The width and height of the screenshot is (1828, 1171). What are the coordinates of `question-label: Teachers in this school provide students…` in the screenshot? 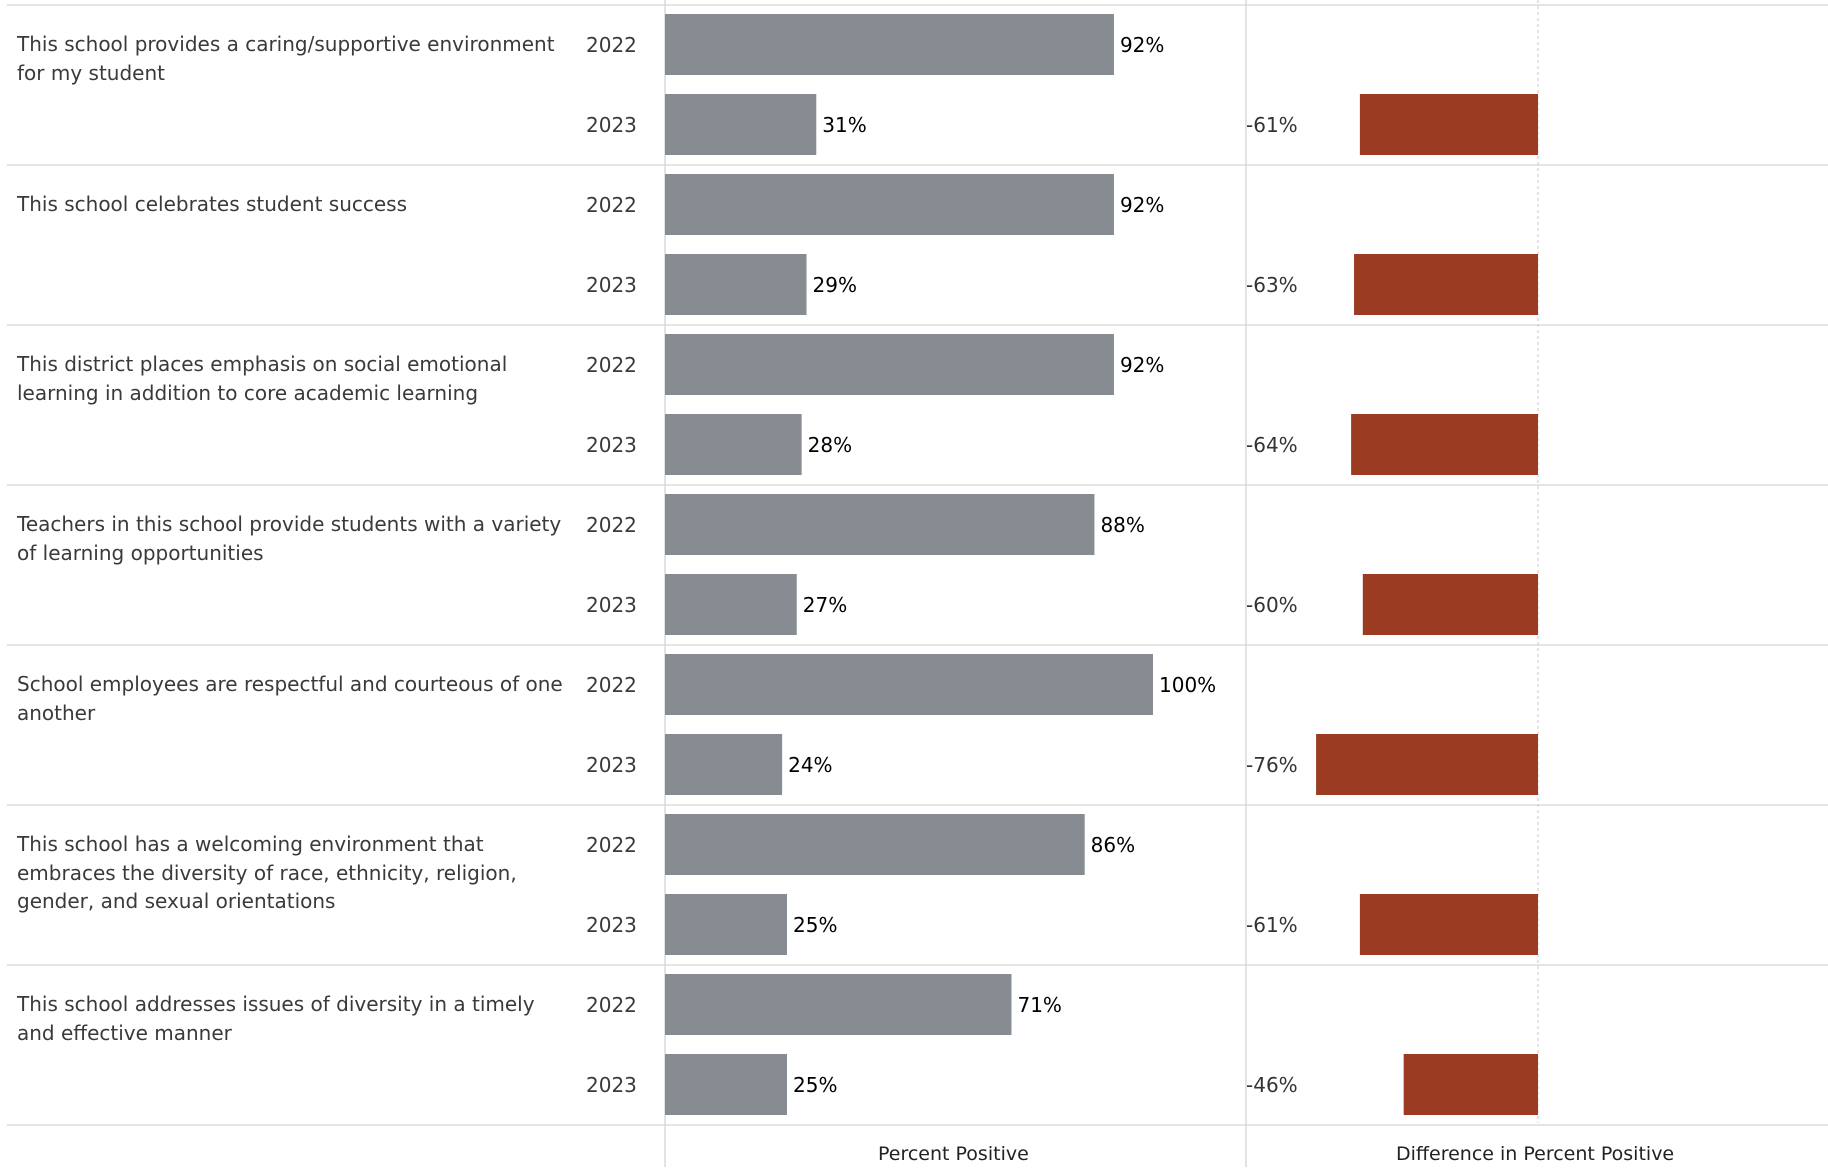 It's located at (289, 538).